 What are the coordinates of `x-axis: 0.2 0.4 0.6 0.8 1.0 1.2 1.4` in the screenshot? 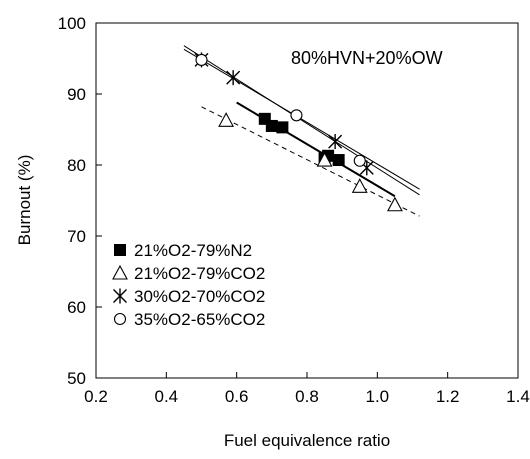 It's located at (307, 389).